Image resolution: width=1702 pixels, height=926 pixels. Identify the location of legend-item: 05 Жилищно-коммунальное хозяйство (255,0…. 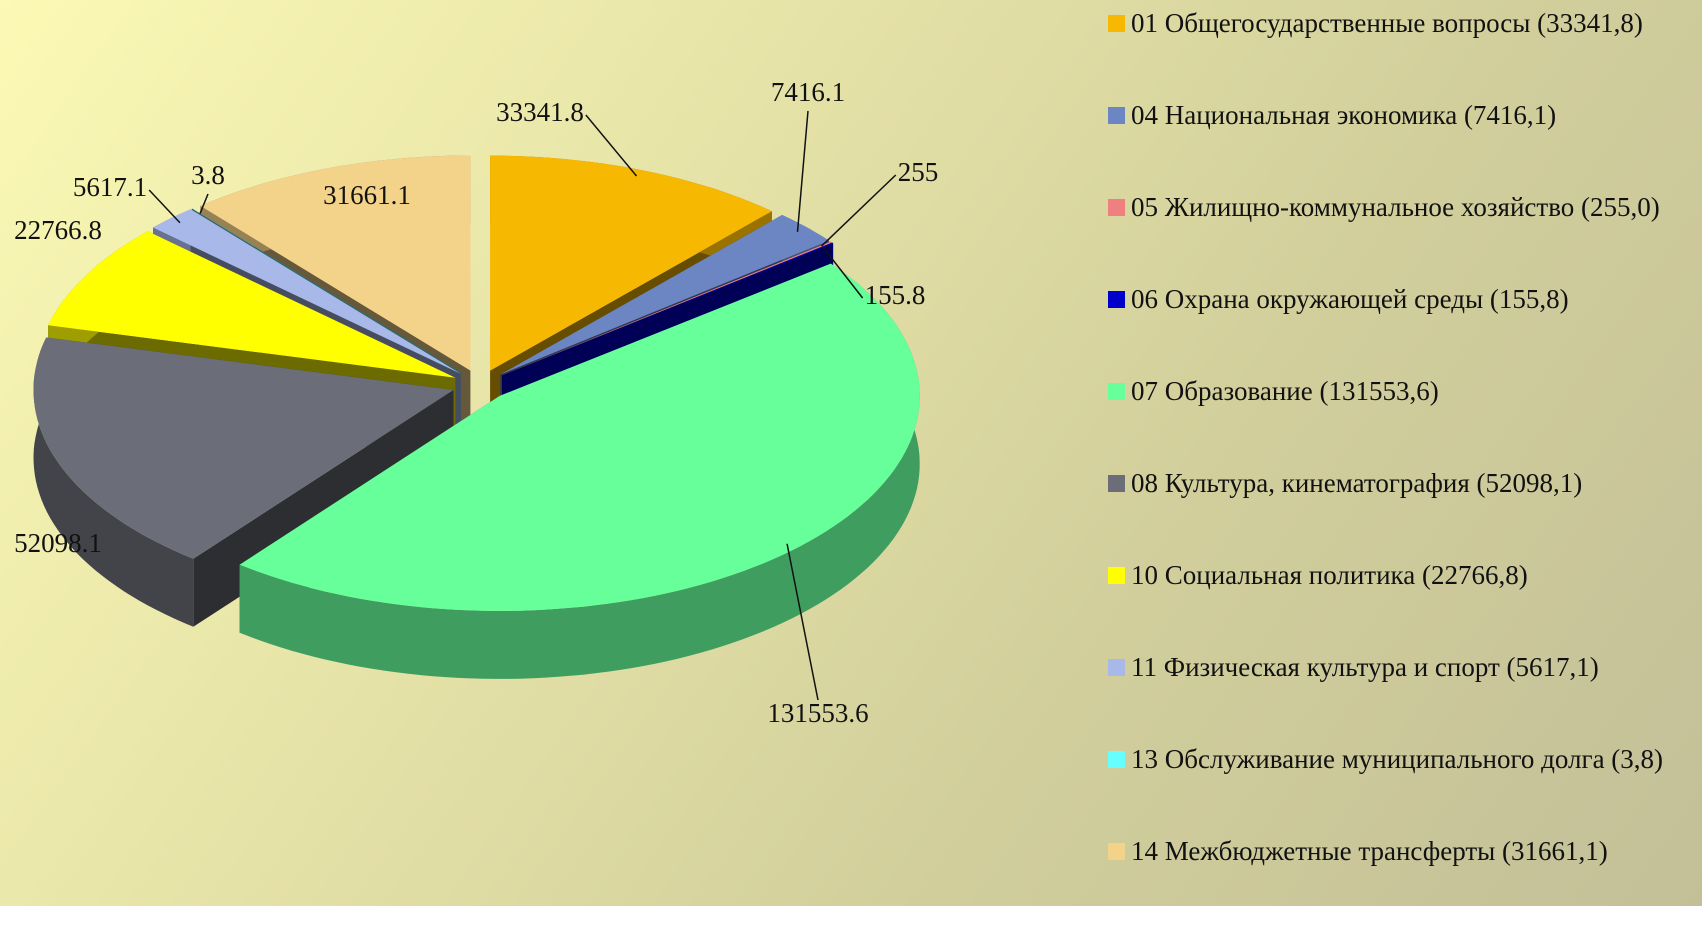
(1403, 236).